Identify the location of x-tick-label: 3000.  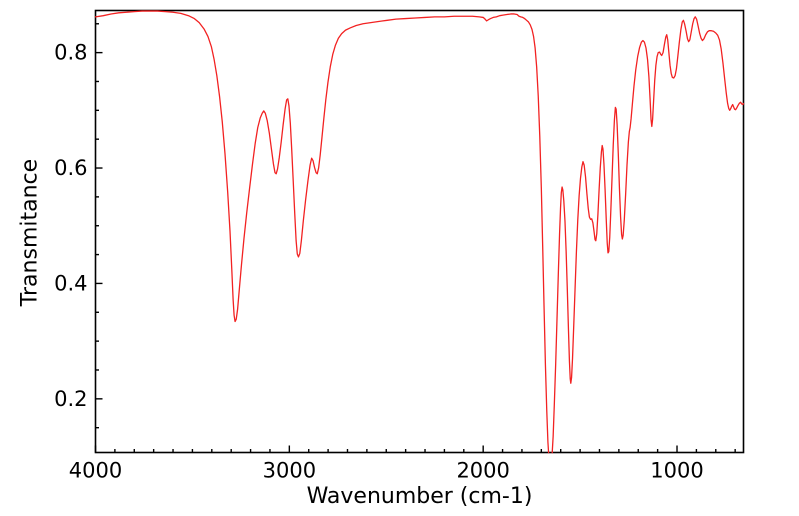
(289, 471).